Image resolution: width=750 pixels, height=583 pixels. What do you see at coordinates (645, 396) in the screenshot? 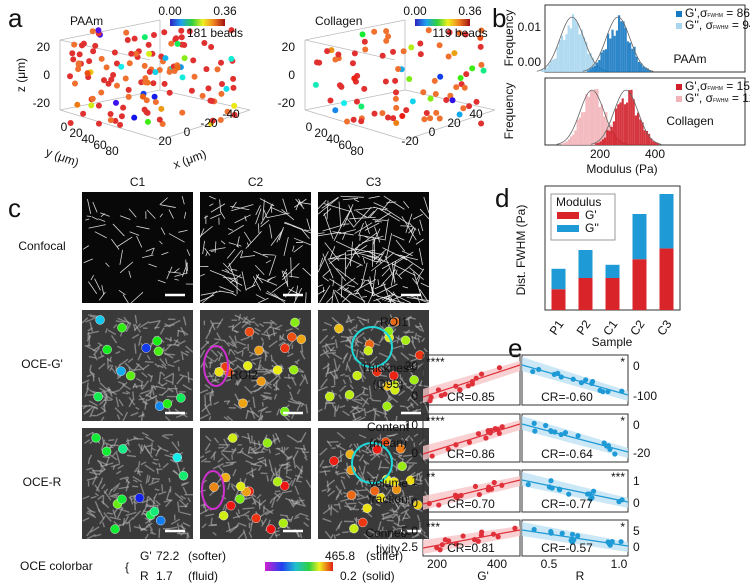
I see `y2-tick-label: -100` at bounding box center [645, 396].